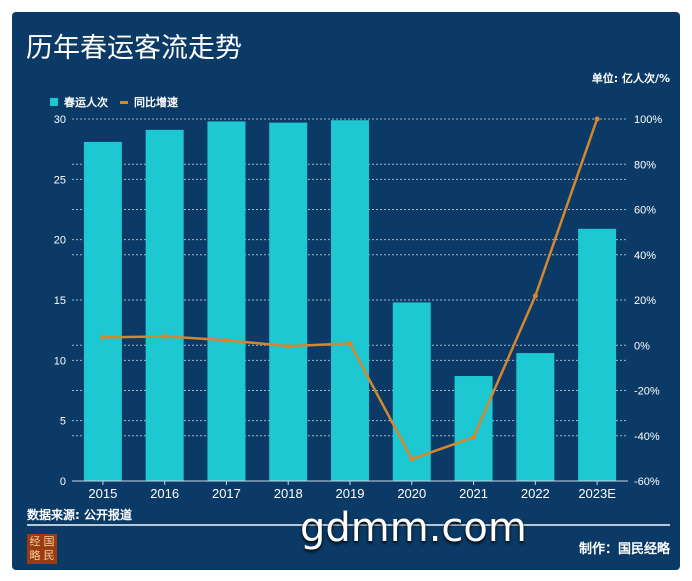 The image size is (692, 581). Describe the element at coordinates (103, 337) in the screenshot. I see `growth-point-2015` at that location.